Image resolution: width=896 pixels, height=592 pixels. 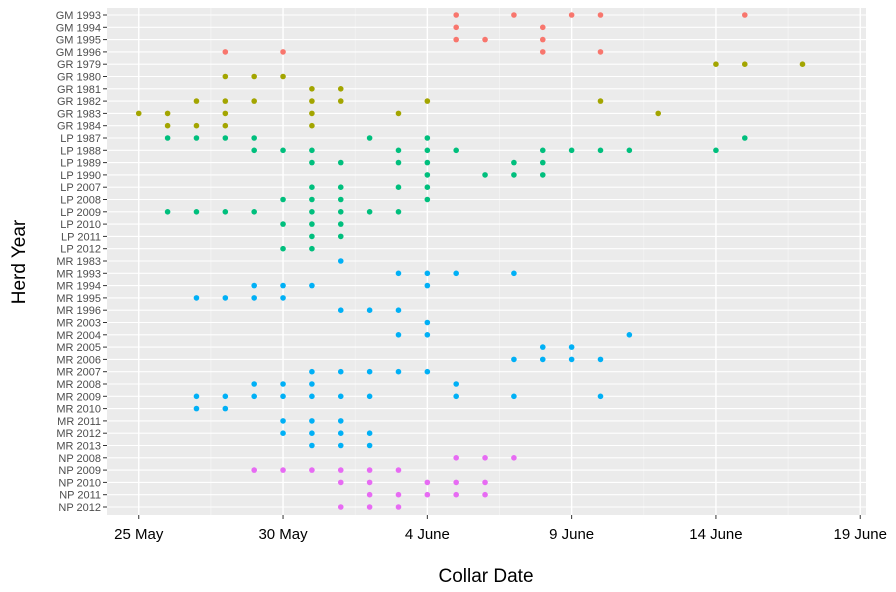 What do you see at coordinates (80, 250) in the screenshot?
I see `y-tick-label: LP 2012` at bounding box center [80, 250].